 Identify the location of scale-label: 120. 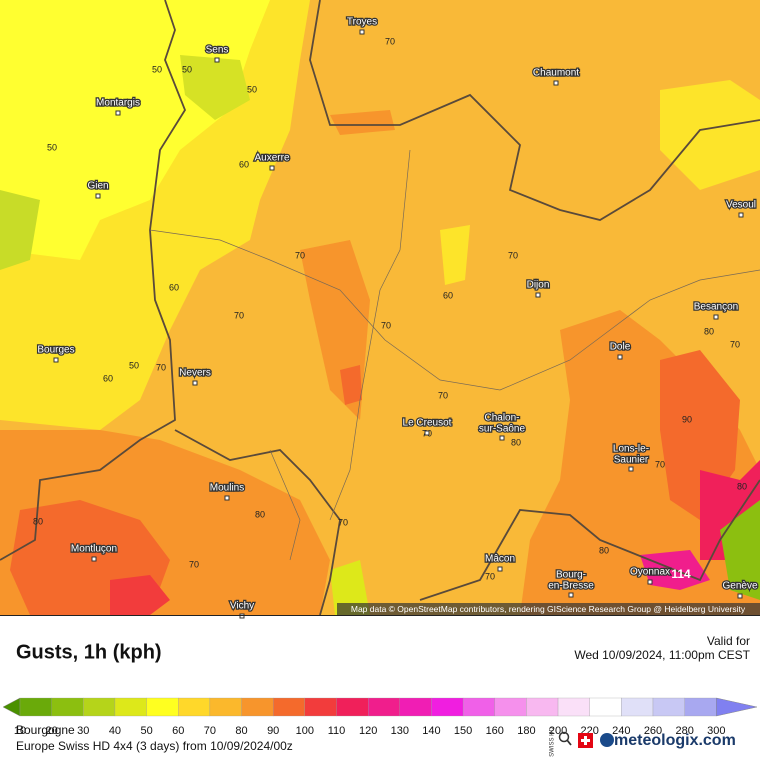
(368, 731).